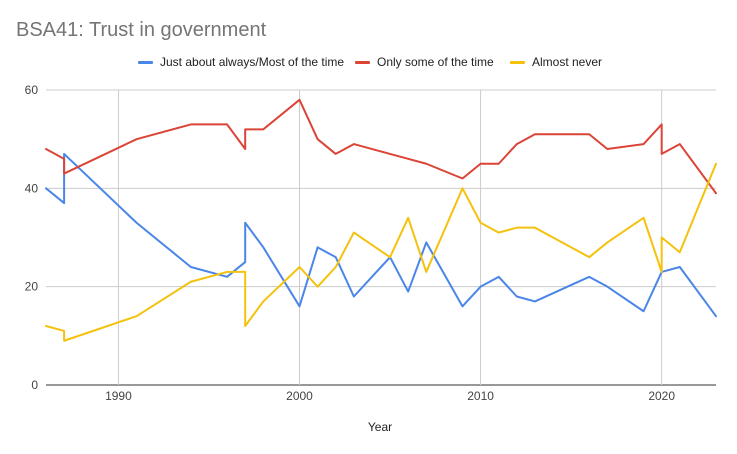 This screenshot has width=737, height=454. Describe the element at coordinates (32, 90) in the screenshot. I see `y-tick-label-60: 60` at that location.